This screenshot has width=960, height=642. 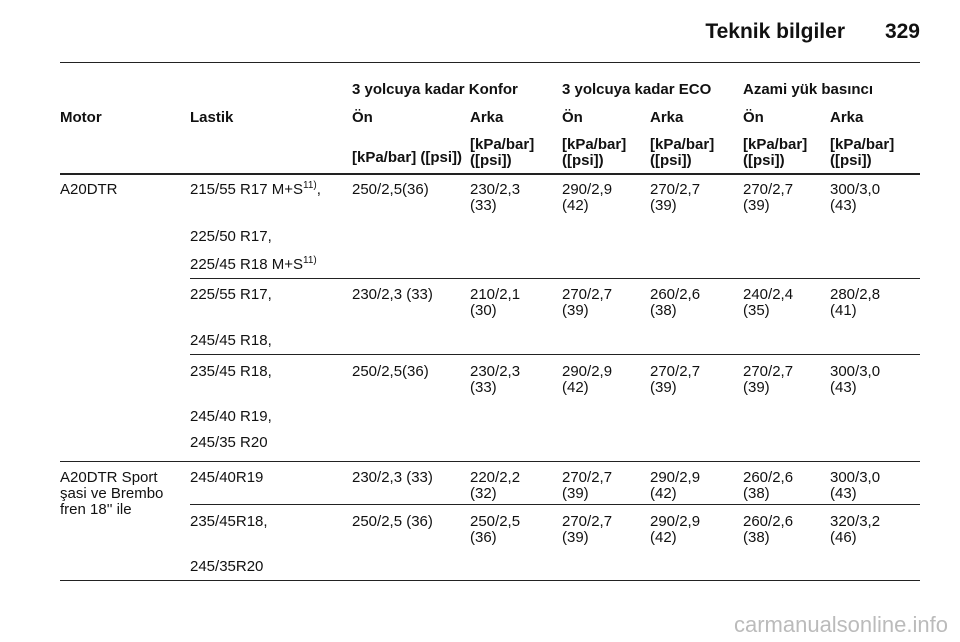 I want to click on tire-size: 225/45 R18 M+S, so click(x=246, y=264).